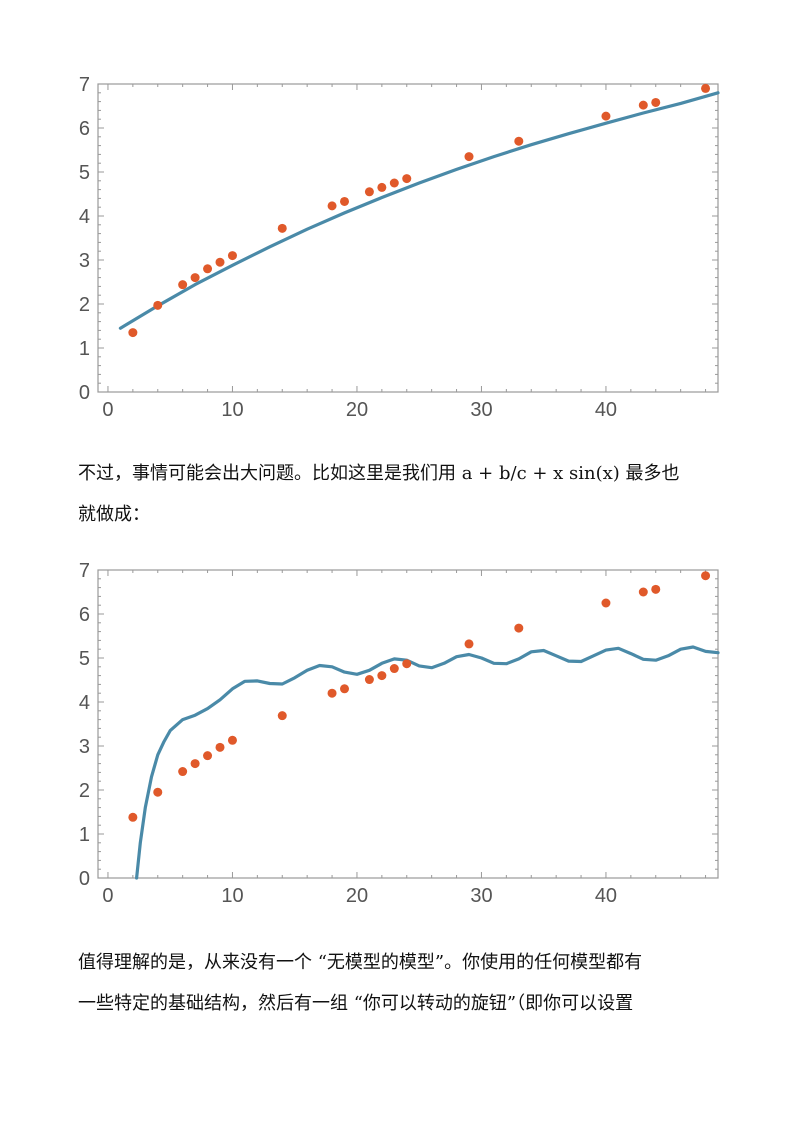 The image size is (793, 1122). Describe the element at coordinates (356, 1003) in the screenshot. I see `paragraph-line: 一些特定的基础结构，然后有一组 “你可以转动的旋钮”（即你可以设置` at that location.